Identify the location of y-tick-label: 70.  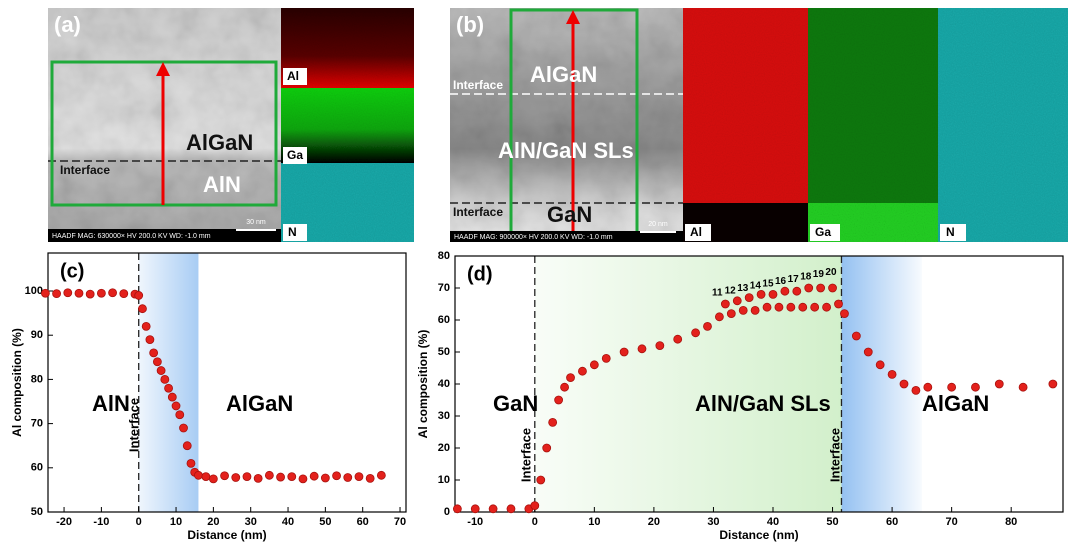
(37, 424).